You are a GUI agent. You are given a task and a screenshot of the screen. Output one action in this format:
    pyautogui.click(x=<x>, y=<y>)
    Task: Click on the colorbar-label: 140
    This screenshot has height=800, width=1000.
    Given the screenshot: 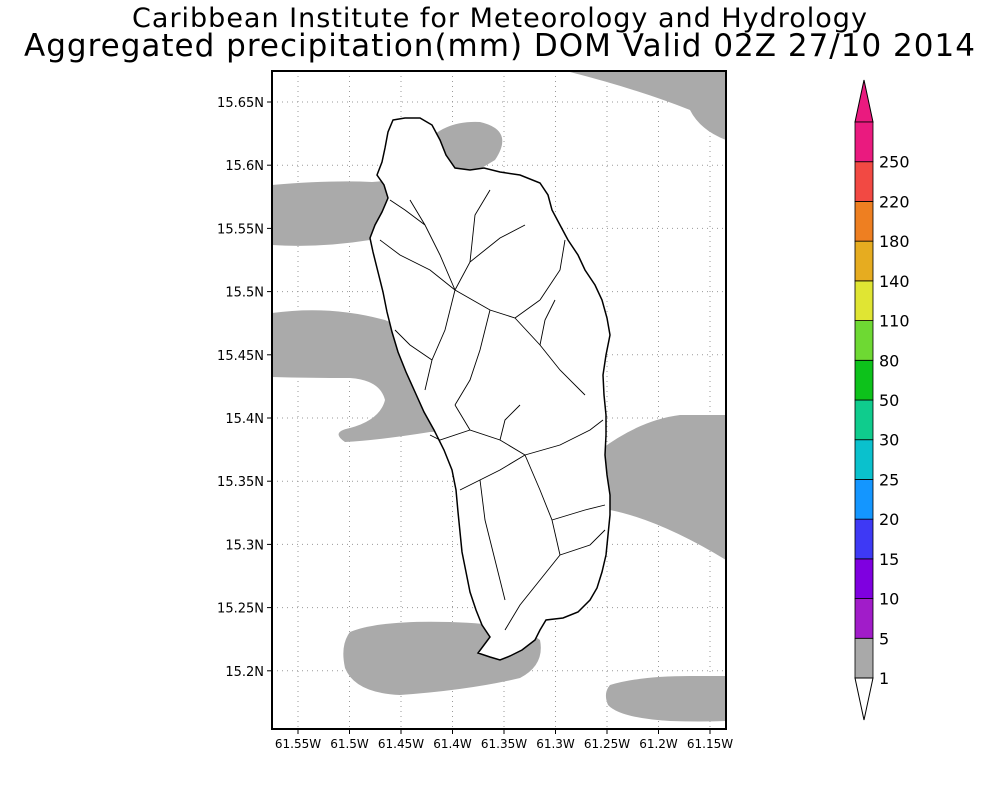 What is the action you would take?
    pyautogui.click(x=894, y=281)
    